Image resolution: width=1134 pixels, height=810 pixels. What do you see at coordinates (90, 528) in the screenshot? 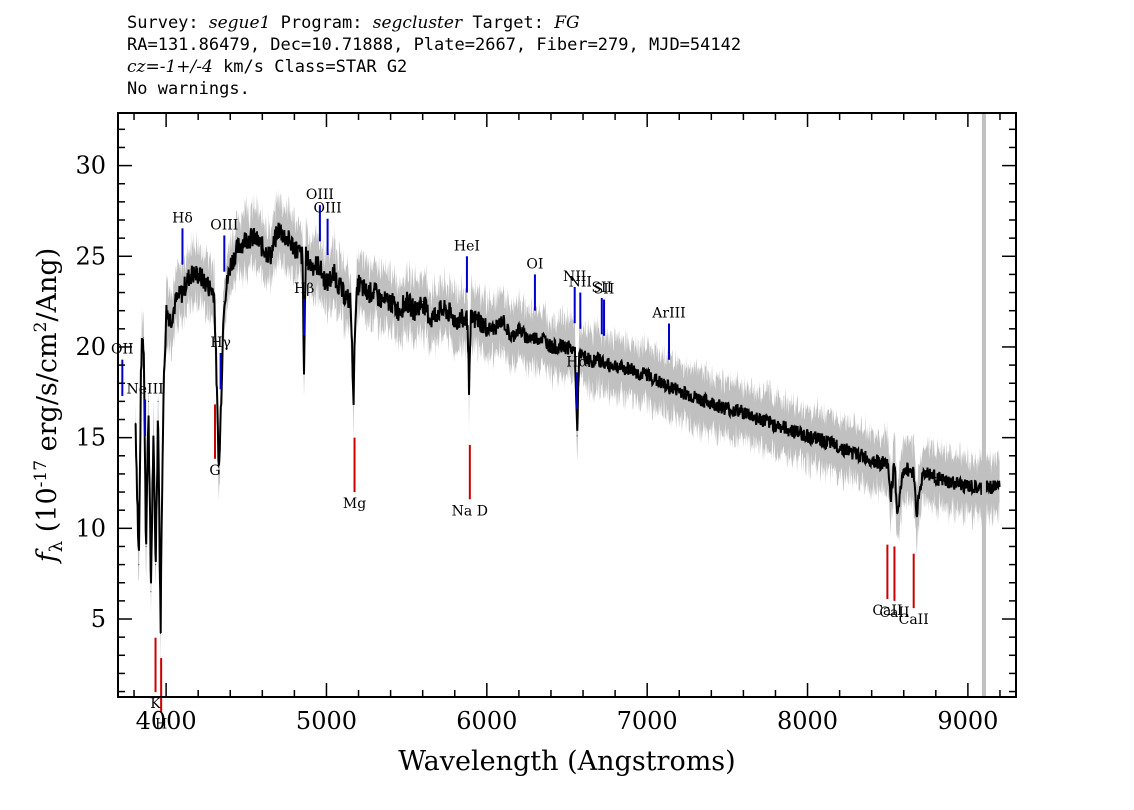
I see `y-tick-label: 10` at bounding box center [90, 528].